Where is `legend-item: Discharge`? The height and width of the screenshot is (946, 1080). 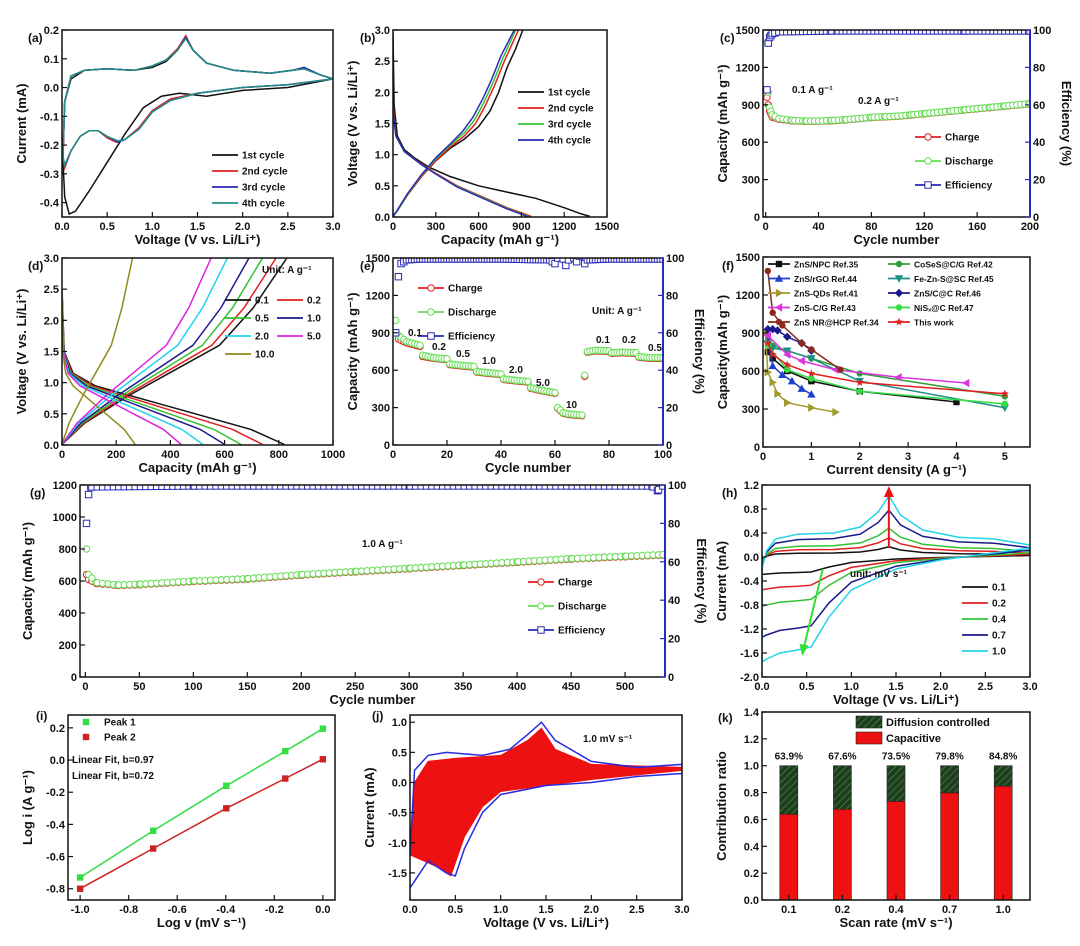
legend-item: Discharge is located at coordinates (567, 607).